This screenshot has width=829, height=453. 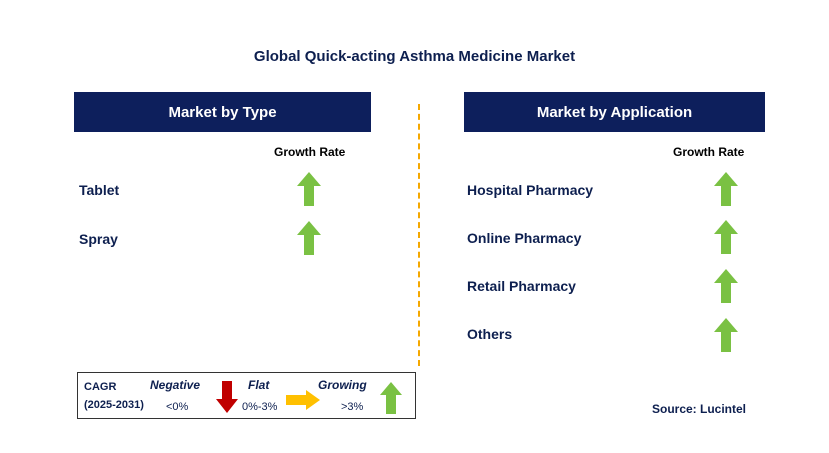 What do you see at coordinates (521, 286) in the screenshot?
I see `application-item-retail-pharmacy: Retail Pharmacy` at bounding box center [521, 286].